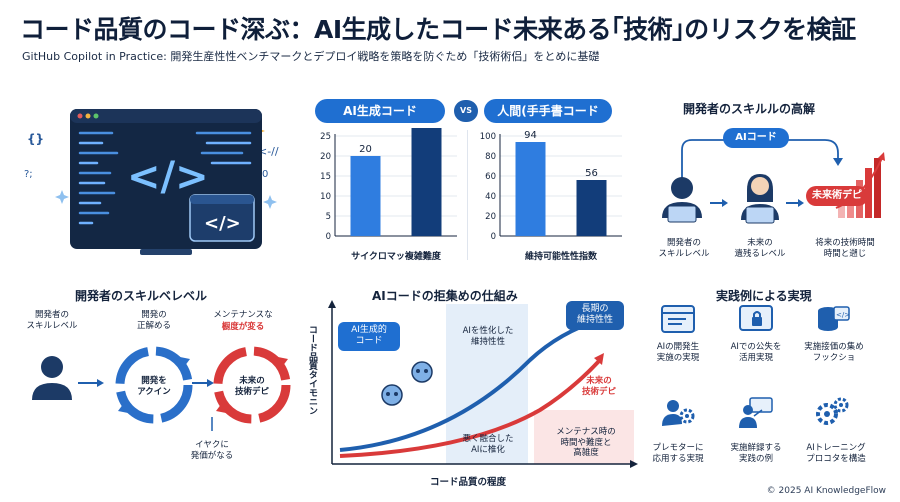  What do you see at coordinates (756, 322) in the screenshot?
I see `lock-screen-icon` at bounding box center [756, 322].